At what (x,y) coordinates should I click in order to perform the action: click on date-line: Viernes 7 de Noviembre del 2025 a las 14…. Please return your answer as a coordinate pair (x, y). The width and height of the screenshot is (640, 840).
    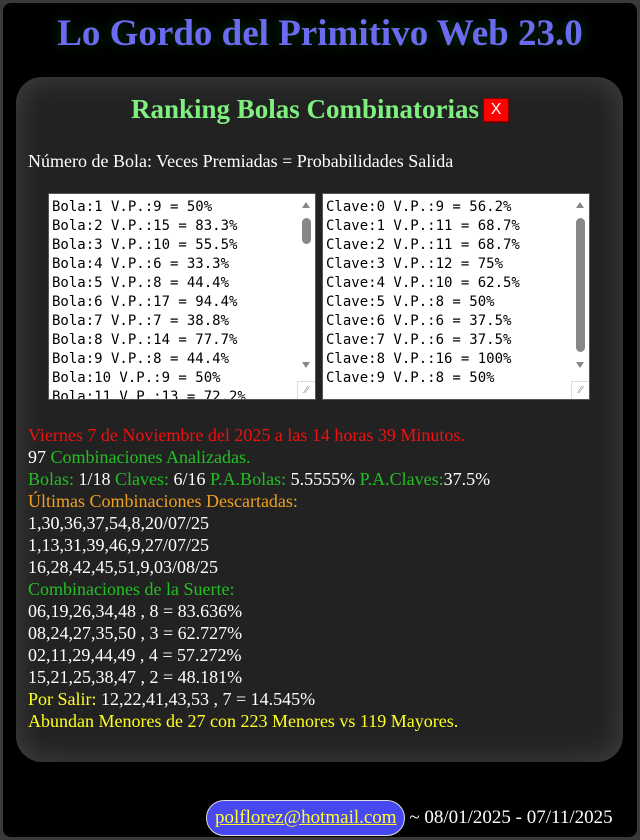
    Looking at the image, I should click on (246, 435).